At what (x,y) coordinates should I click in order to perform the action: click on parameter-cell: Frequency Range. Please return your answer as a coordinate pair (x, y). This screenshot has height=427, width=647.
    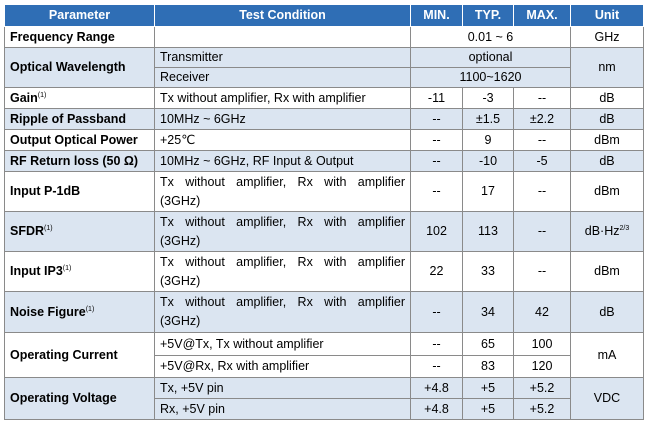
    Looking at the image, I should click on (79, 37).